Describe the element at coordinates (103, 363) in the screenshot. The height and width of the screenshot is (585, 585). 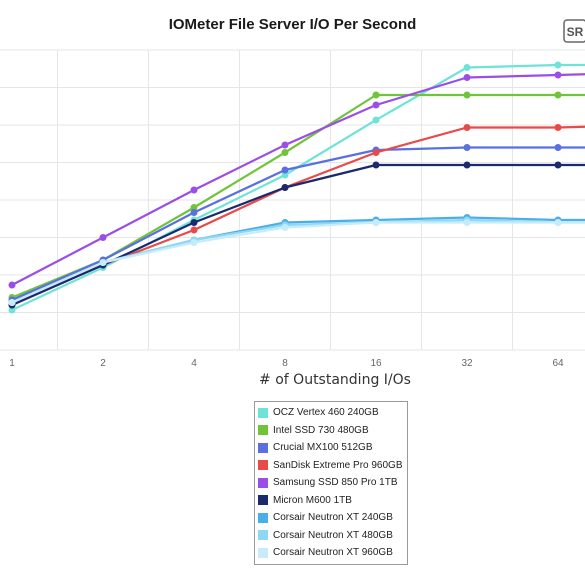
I see `x-tick-label: 2` at that location.